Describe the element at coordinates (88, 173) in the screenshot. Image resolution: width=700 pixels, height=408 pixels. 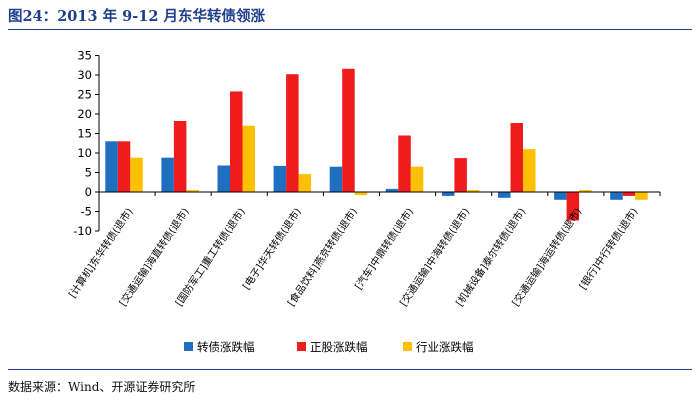
I see `y-tick-label: 5` at that location.